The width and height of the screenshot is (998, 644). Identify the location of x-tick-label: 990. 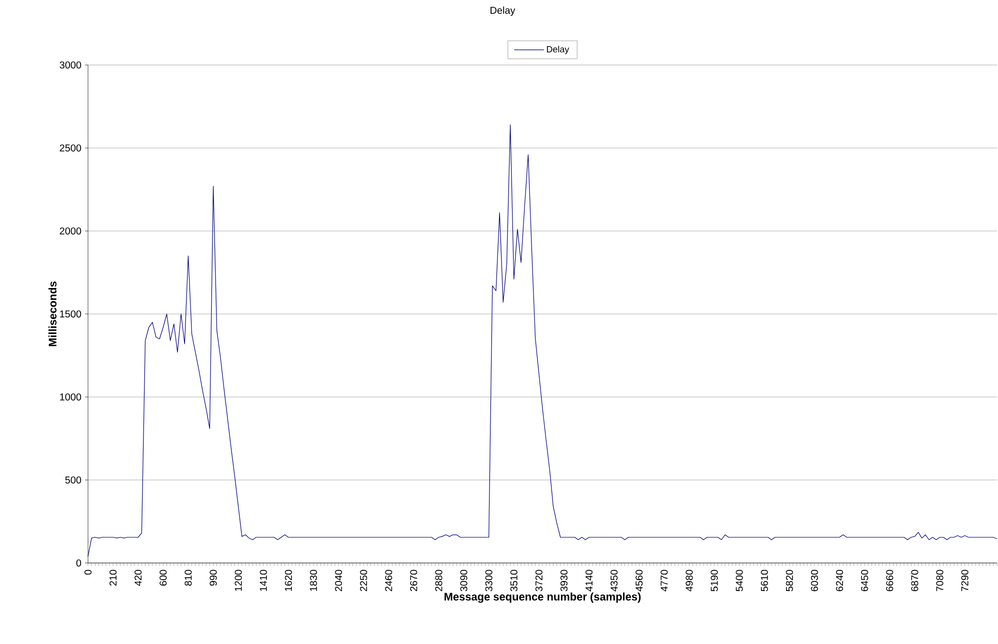
(213, 578).